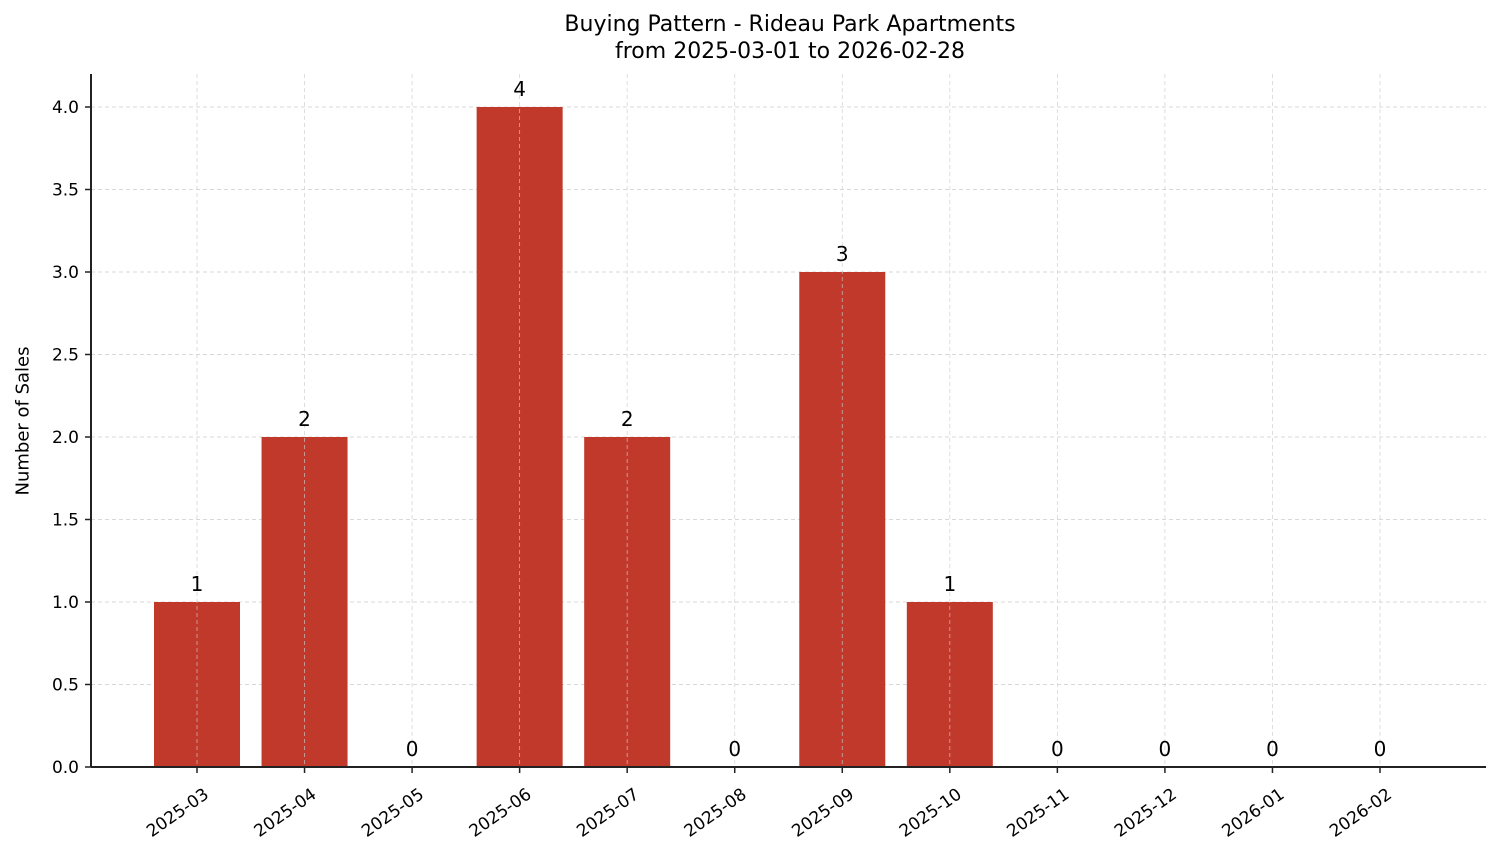 This screenshot has height=863, width=1501. I want to click on x-tick-label: 2025-07, so click(608, 813).